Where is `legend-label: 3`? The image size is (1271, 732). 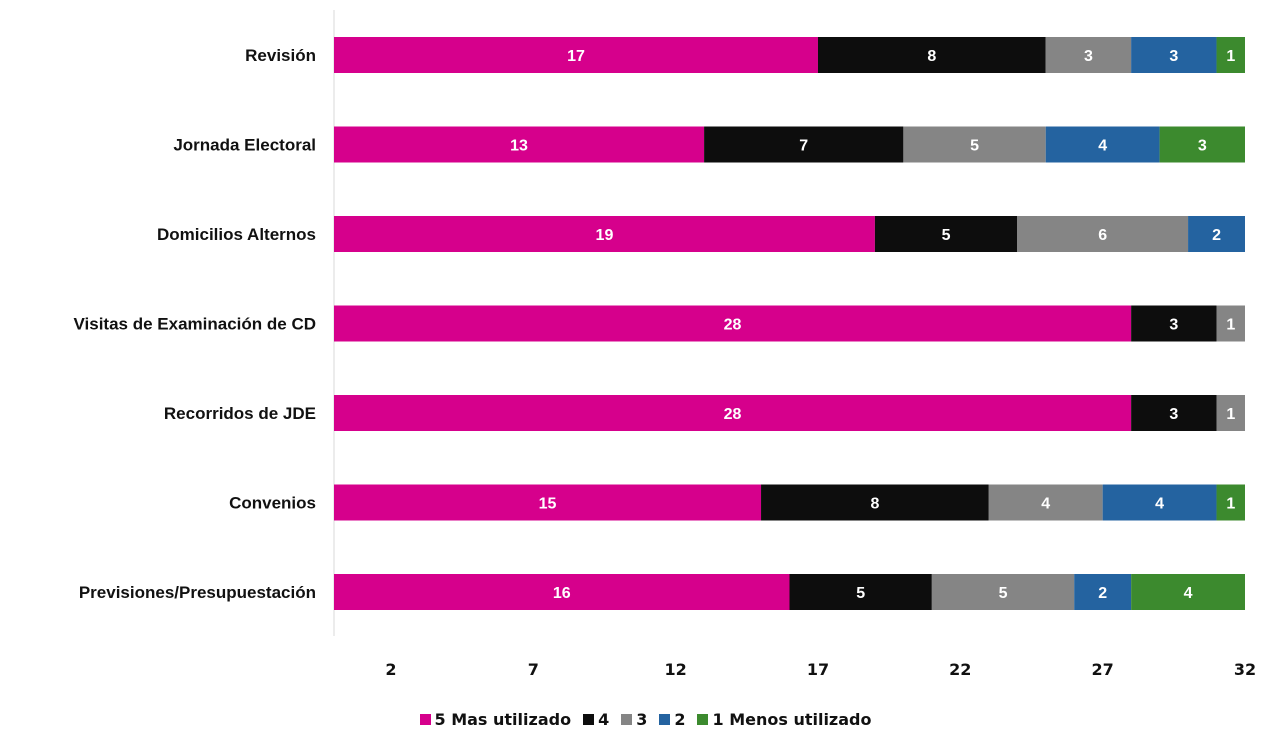
legend-label: 3 is located at coordinates (642, 719).